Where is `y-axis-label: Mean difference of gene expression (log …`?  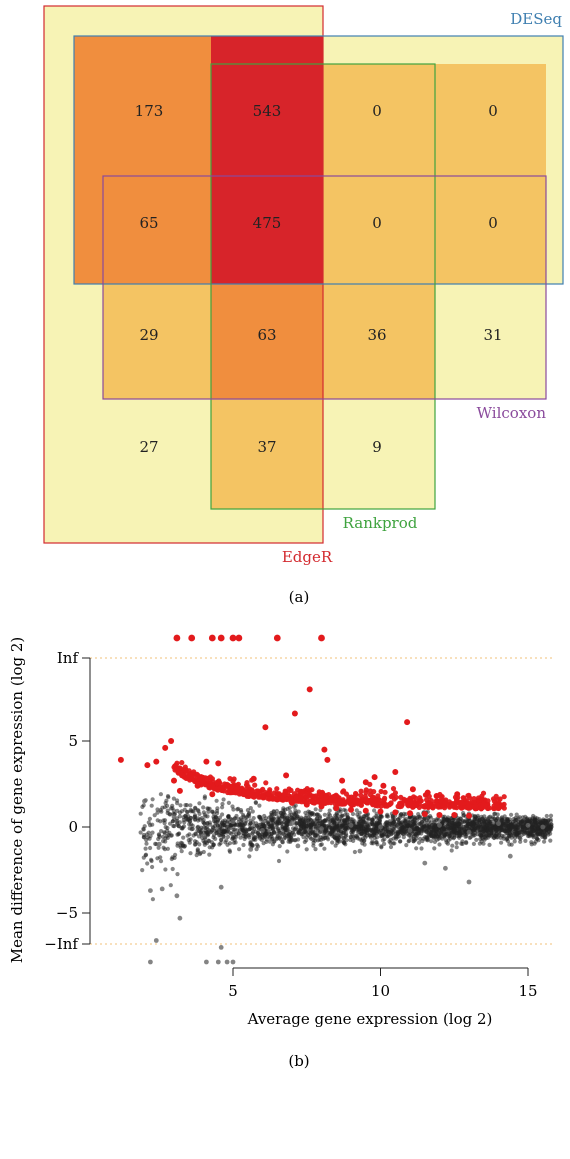
y-axis-label: Mean difference of gene expression (log … is located at coordinates (17, 800).